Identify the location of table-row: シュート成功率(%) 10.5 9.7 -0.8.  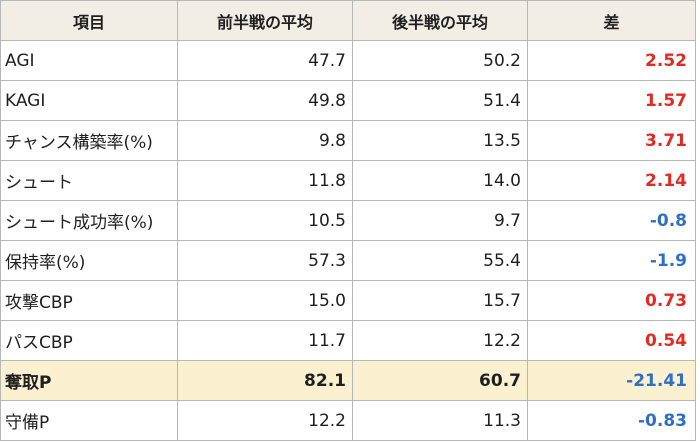
(348, 220).